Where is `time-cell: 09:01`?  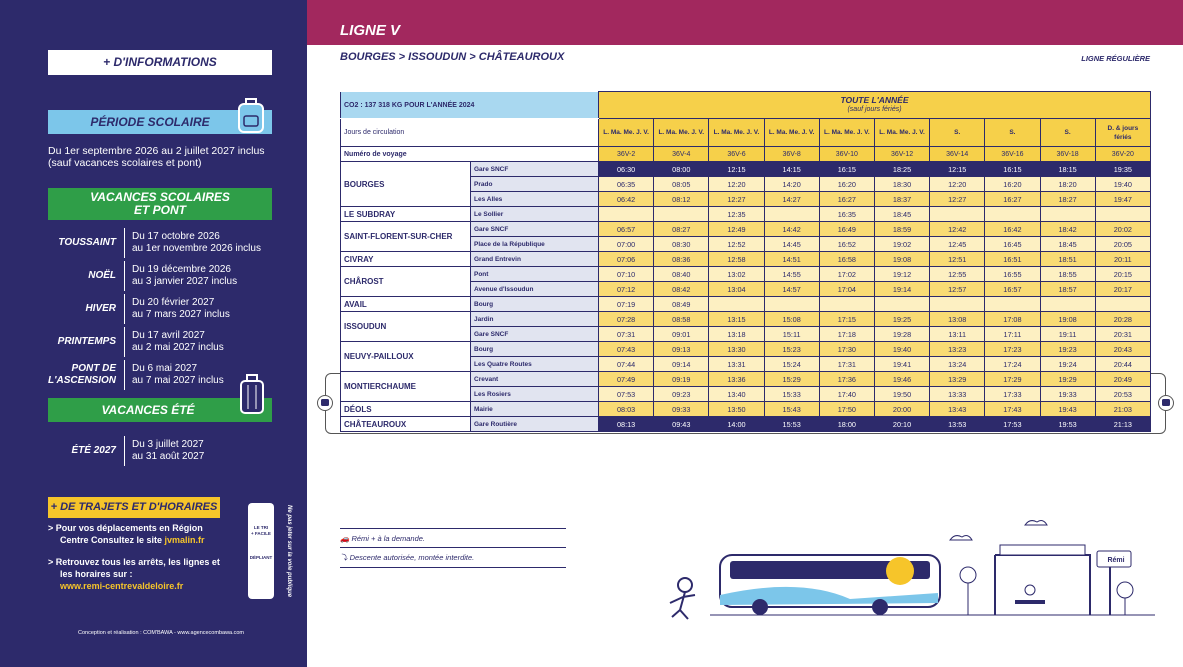 time-cell: 09:01 is located at coordinates (681, 334).